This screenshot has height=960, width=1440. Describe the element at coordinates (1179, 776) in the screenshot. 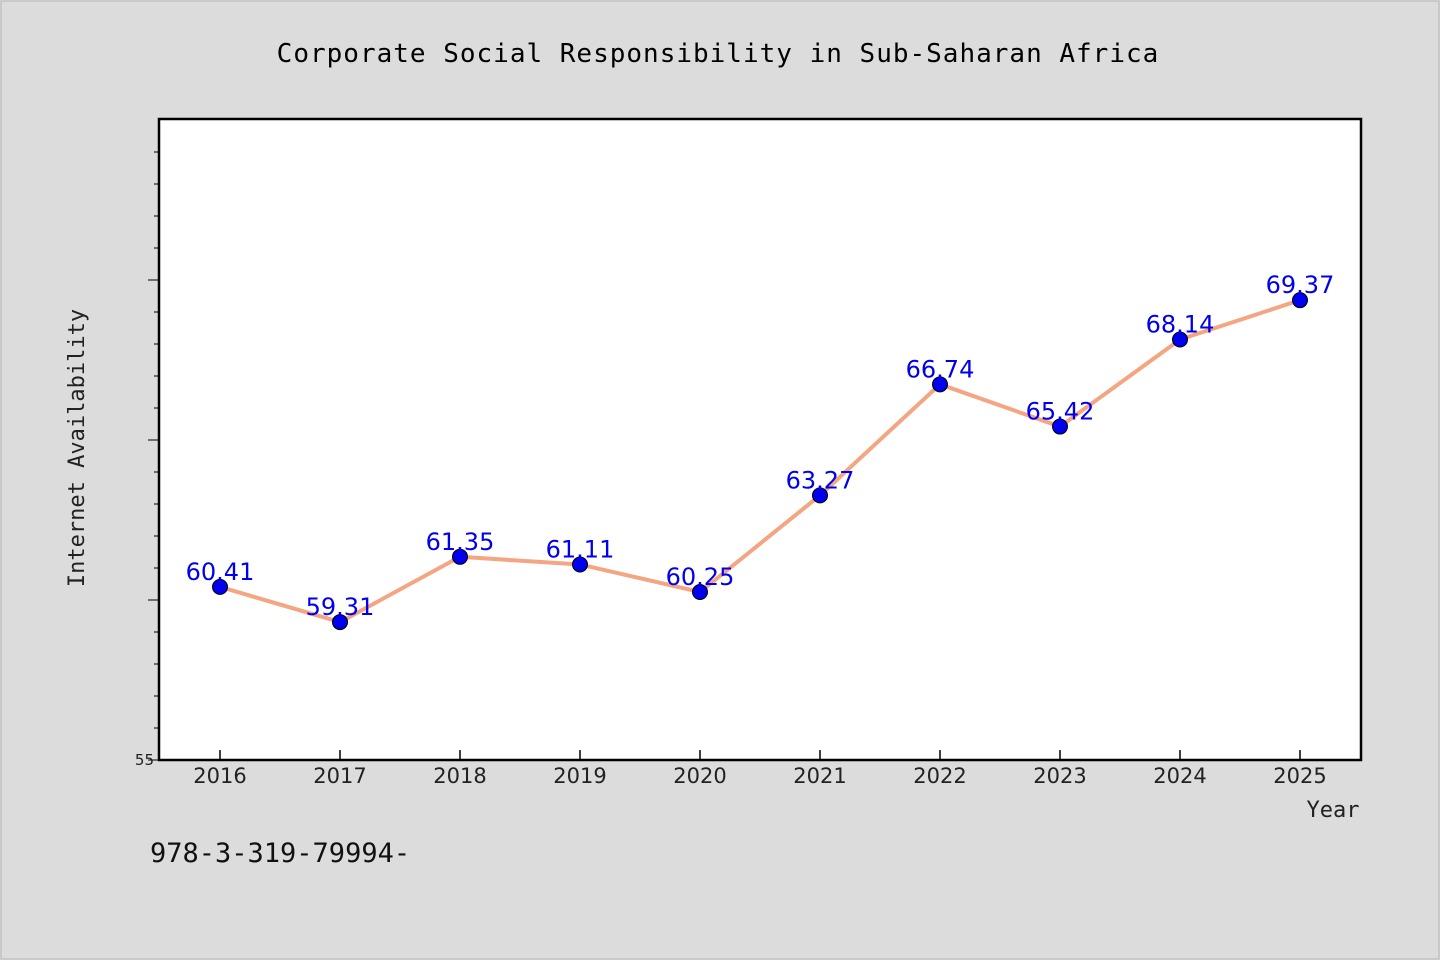

I see `x-tick-label: 2024` at that location.